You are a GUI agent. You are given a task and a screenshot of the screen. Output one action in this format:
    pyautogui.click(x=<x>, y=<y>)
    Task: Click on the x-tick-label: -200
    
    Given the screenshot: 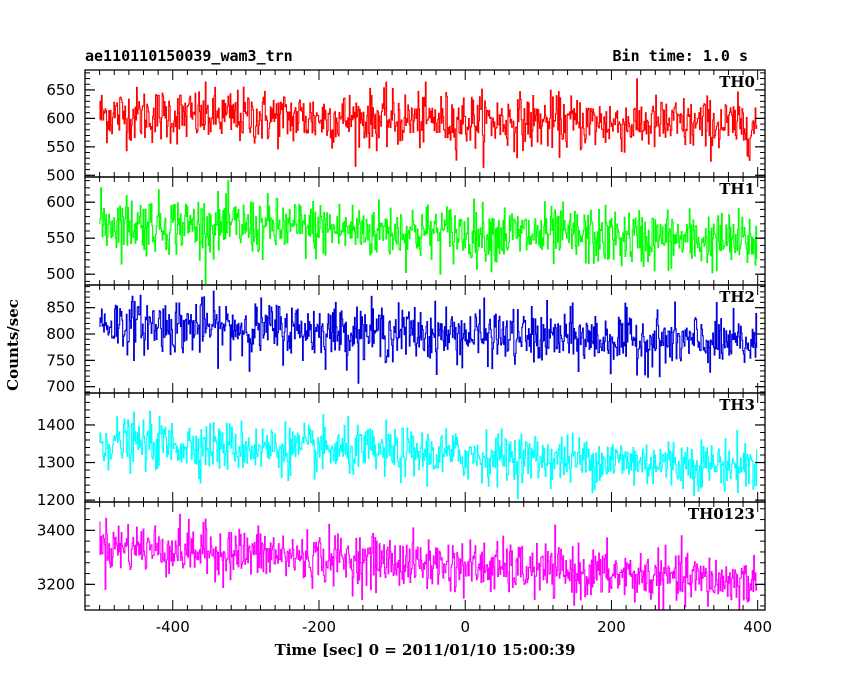 What is the action you would take?
    pyautogui.click(x=319, y=627)
    